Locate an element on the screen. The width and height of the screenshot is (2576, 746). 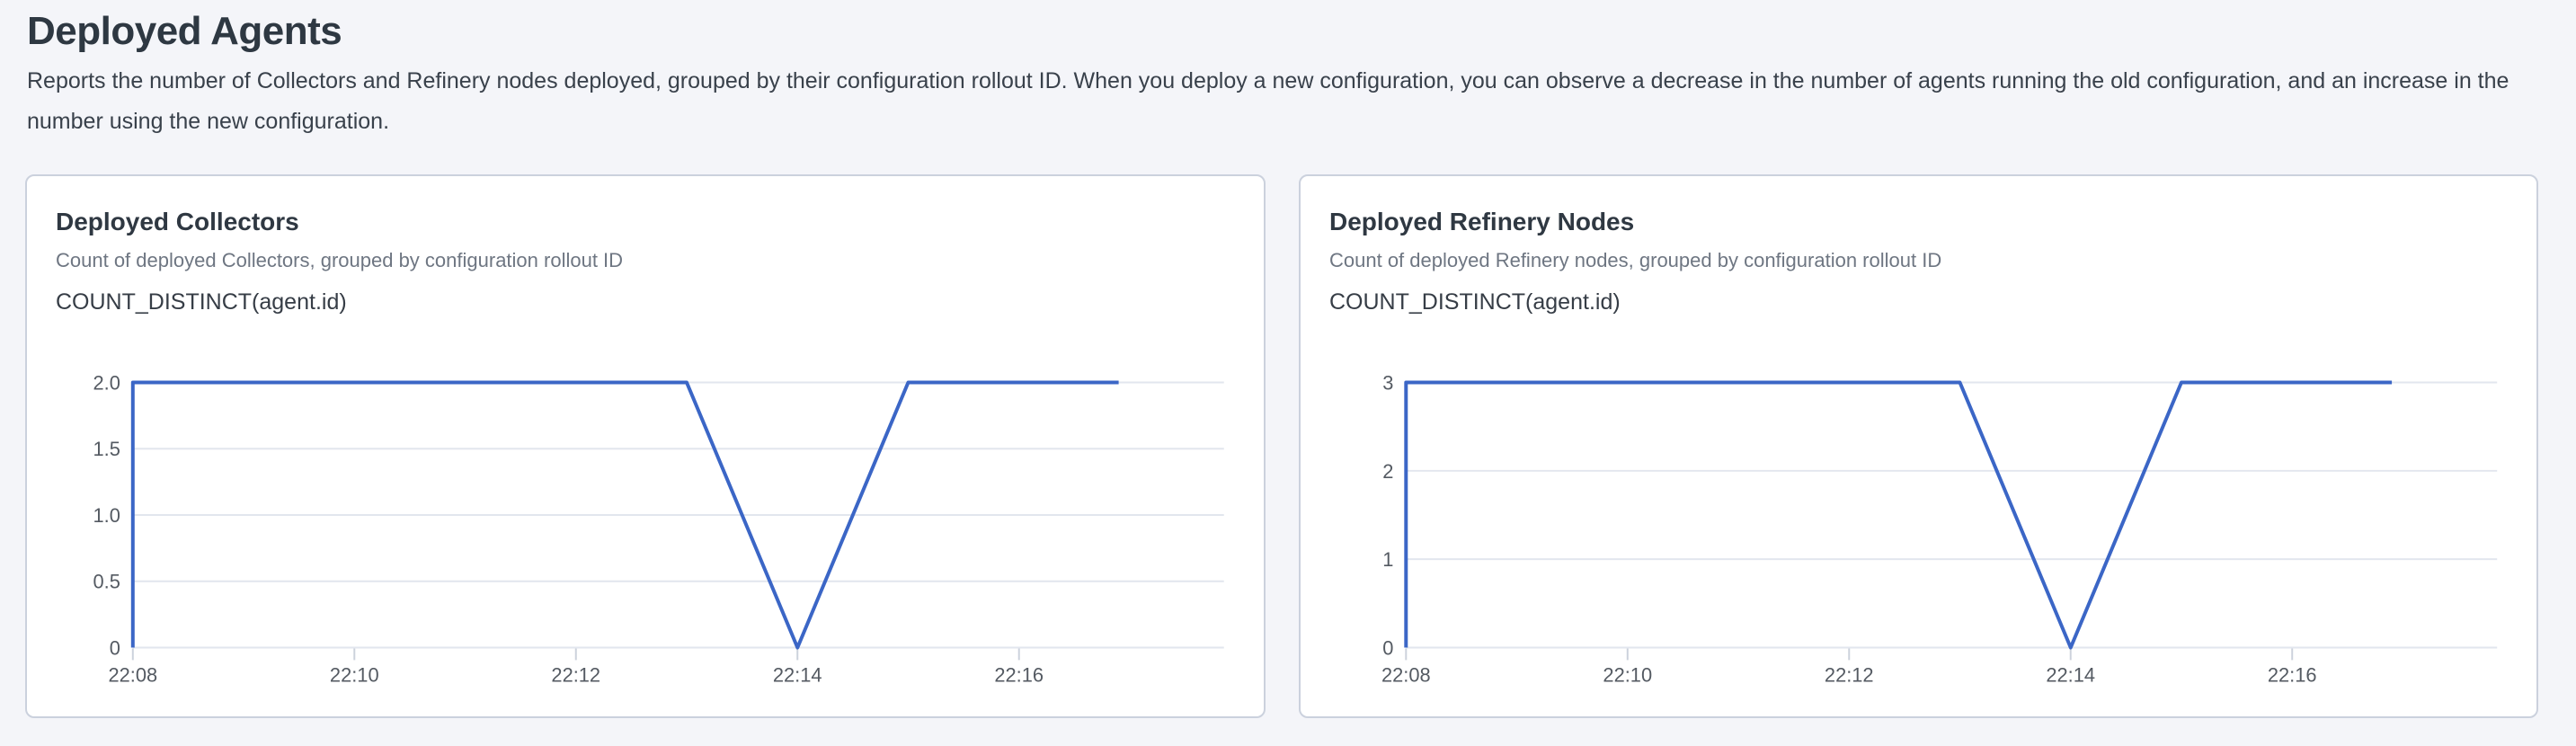
svg-text: 1 is located at coordinates (1387, 559).